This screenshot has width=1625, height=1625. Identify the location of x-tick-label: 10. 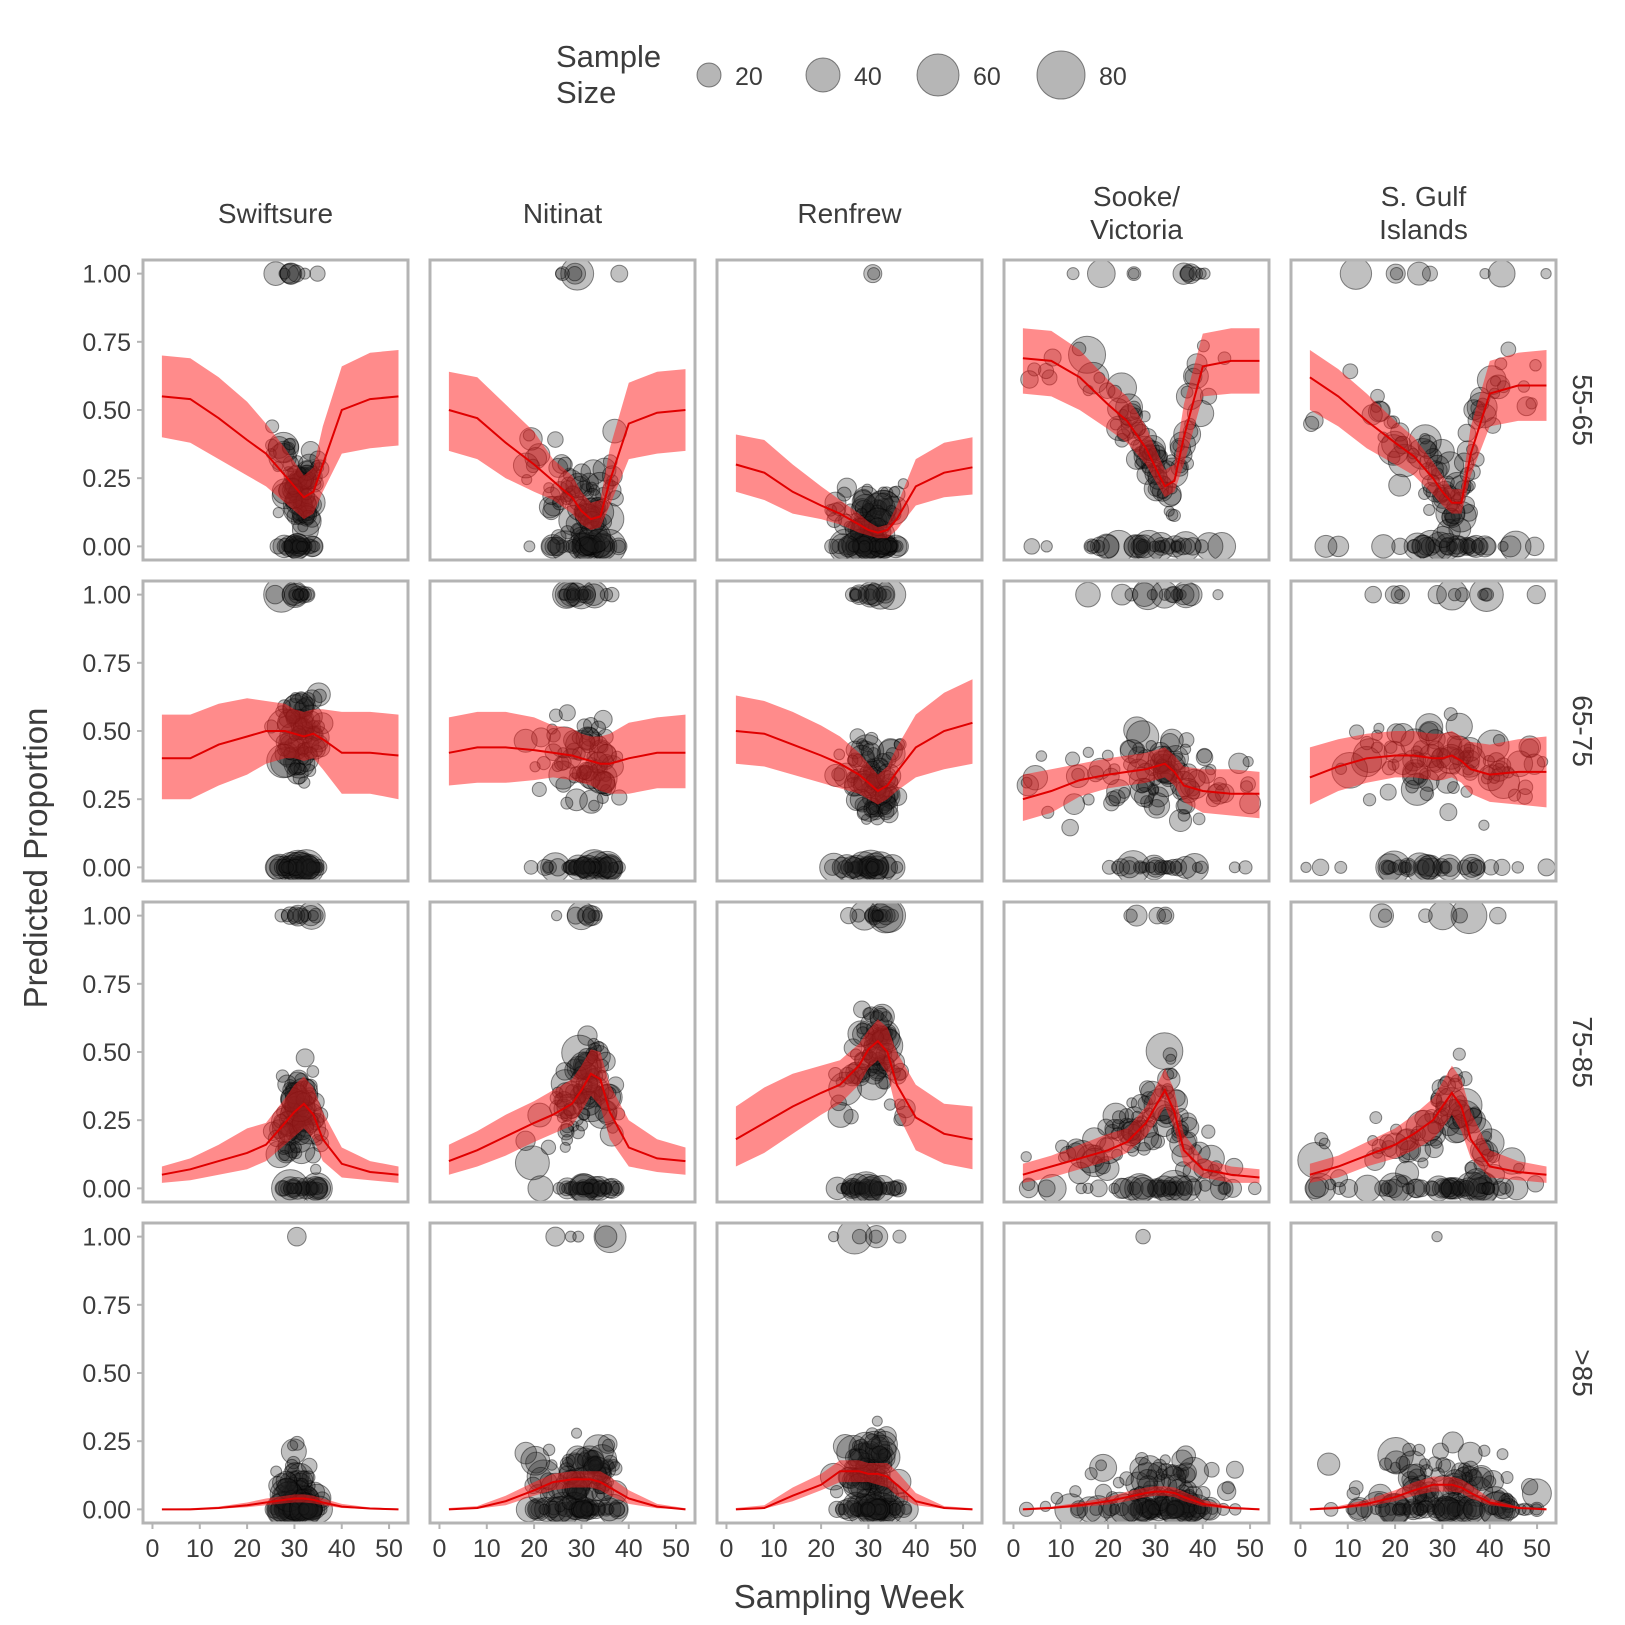
(1061, 1549).